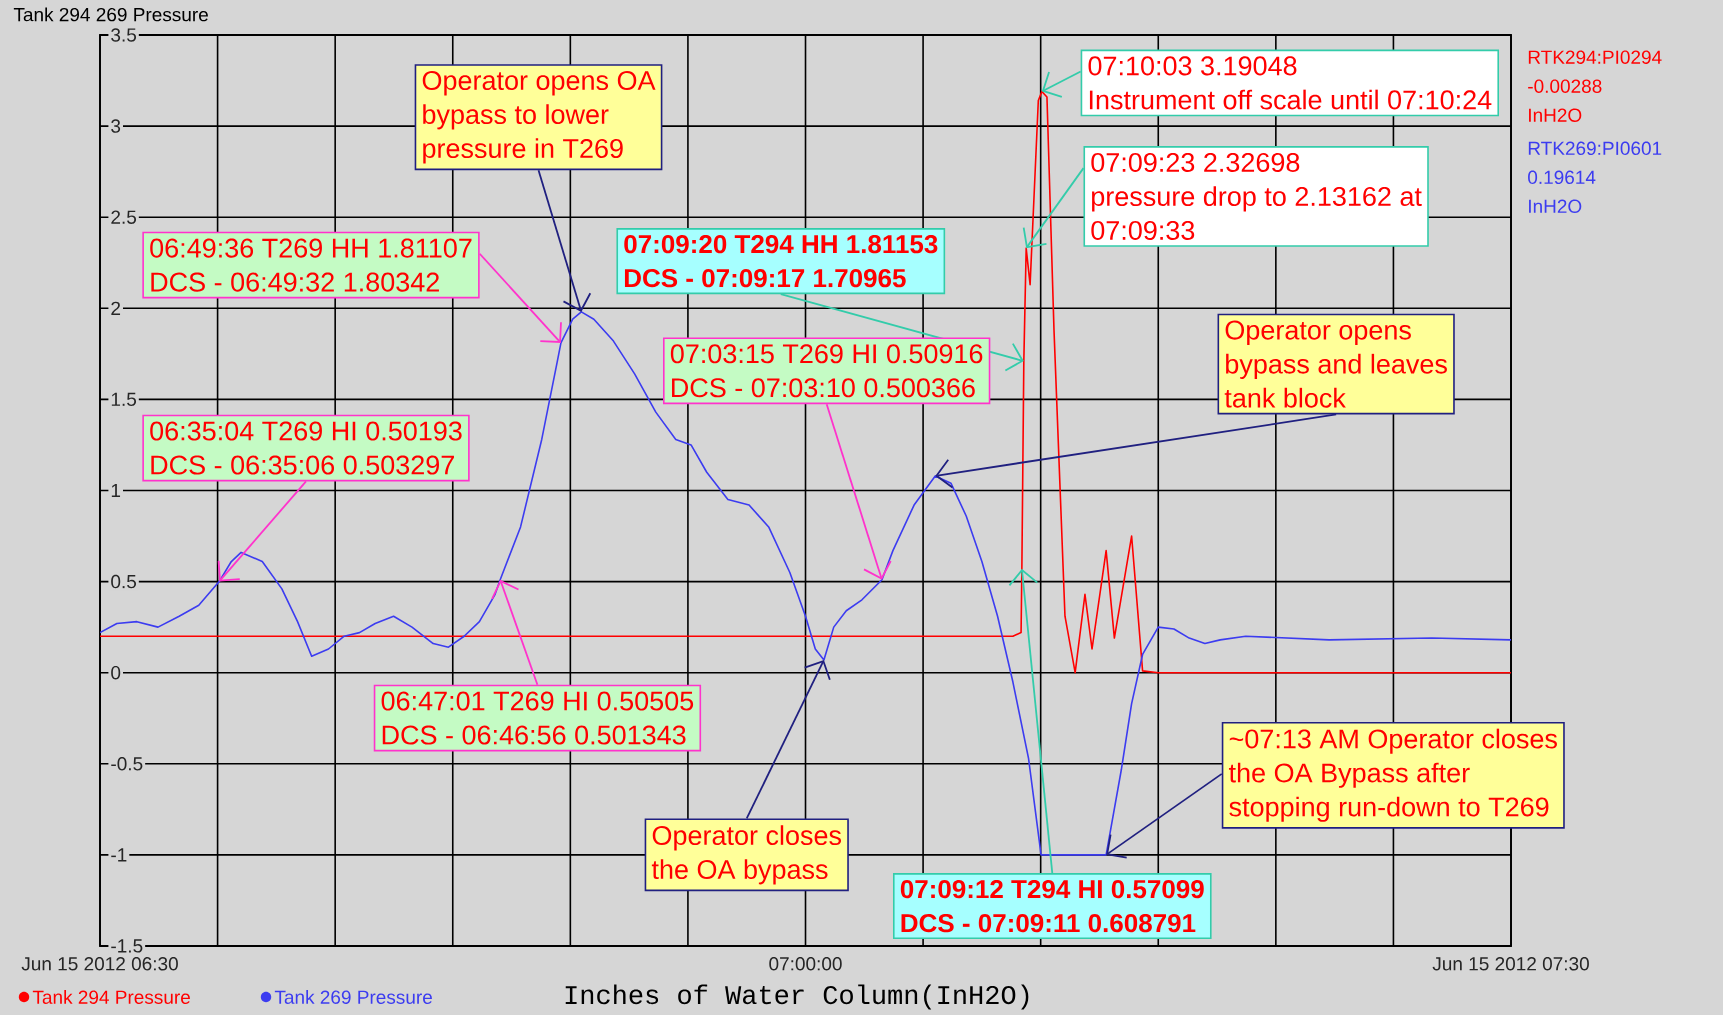  I want to click on annotation: stopping run-down to T269, so click(1389, 809).